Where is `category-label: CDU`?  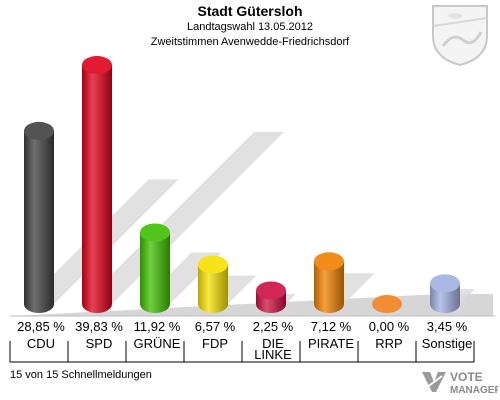 category-label: CDU is located at coordinates (41, 343).